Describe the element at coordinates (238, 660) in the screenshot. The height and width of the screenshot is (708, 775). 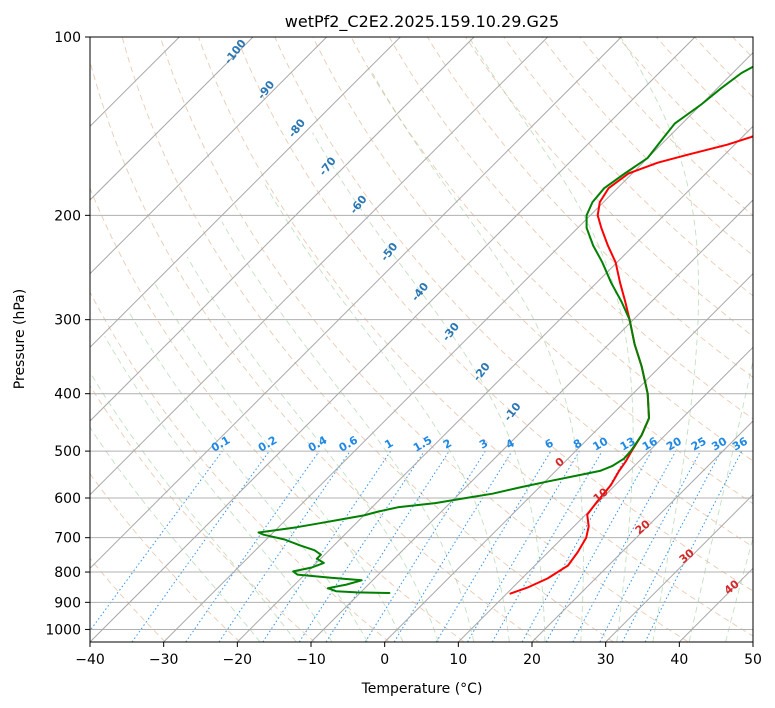
I see `x-tick-label: −20` at that location.